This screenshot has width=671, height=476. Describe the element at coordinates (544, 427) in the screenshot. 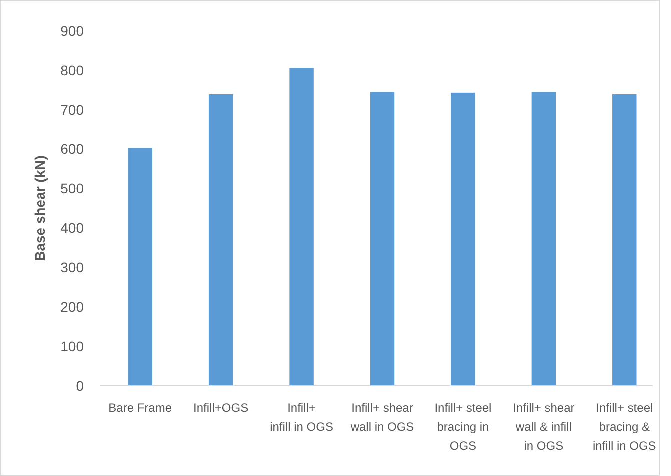

I see `x-tick-label: Infill+ shear wall & infill in OGS` at that location.